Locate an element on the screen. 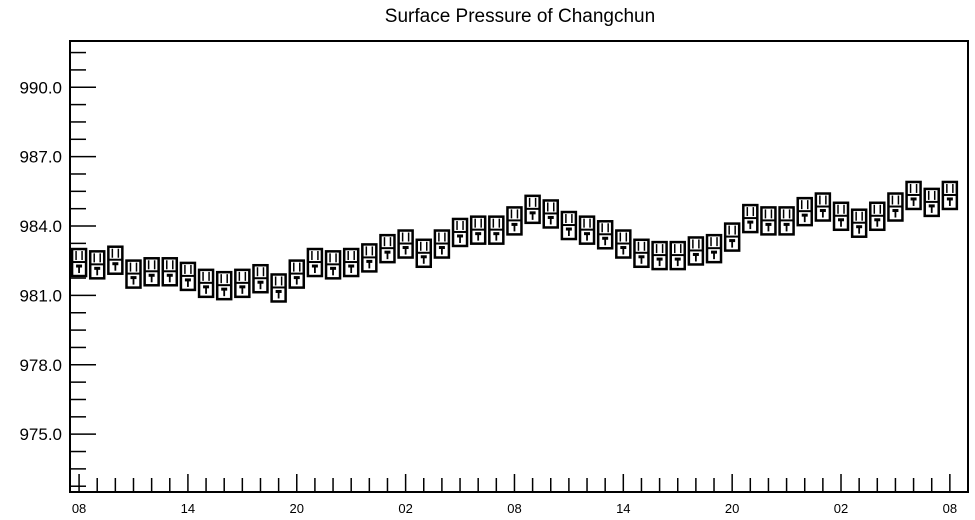  y-axis: 975.0 978.0 981.0 984.0 987.0 990.0 is located at coordinates (57, 269).